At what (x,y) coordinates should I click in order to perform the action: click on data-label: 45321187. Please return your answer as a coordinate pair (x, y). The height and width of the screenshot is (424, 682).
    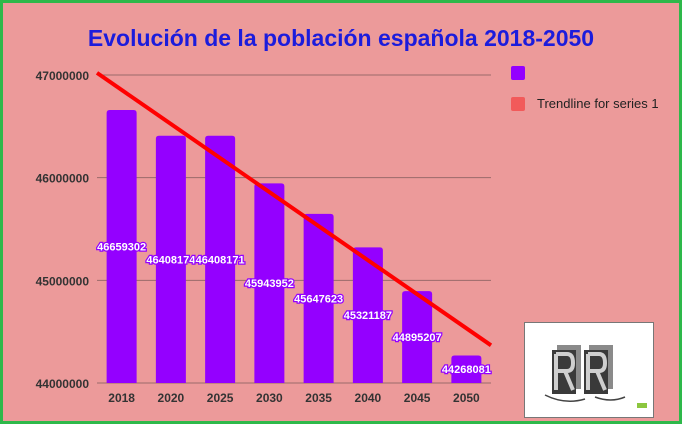
    Looking at the image, I should click on (368, 316).